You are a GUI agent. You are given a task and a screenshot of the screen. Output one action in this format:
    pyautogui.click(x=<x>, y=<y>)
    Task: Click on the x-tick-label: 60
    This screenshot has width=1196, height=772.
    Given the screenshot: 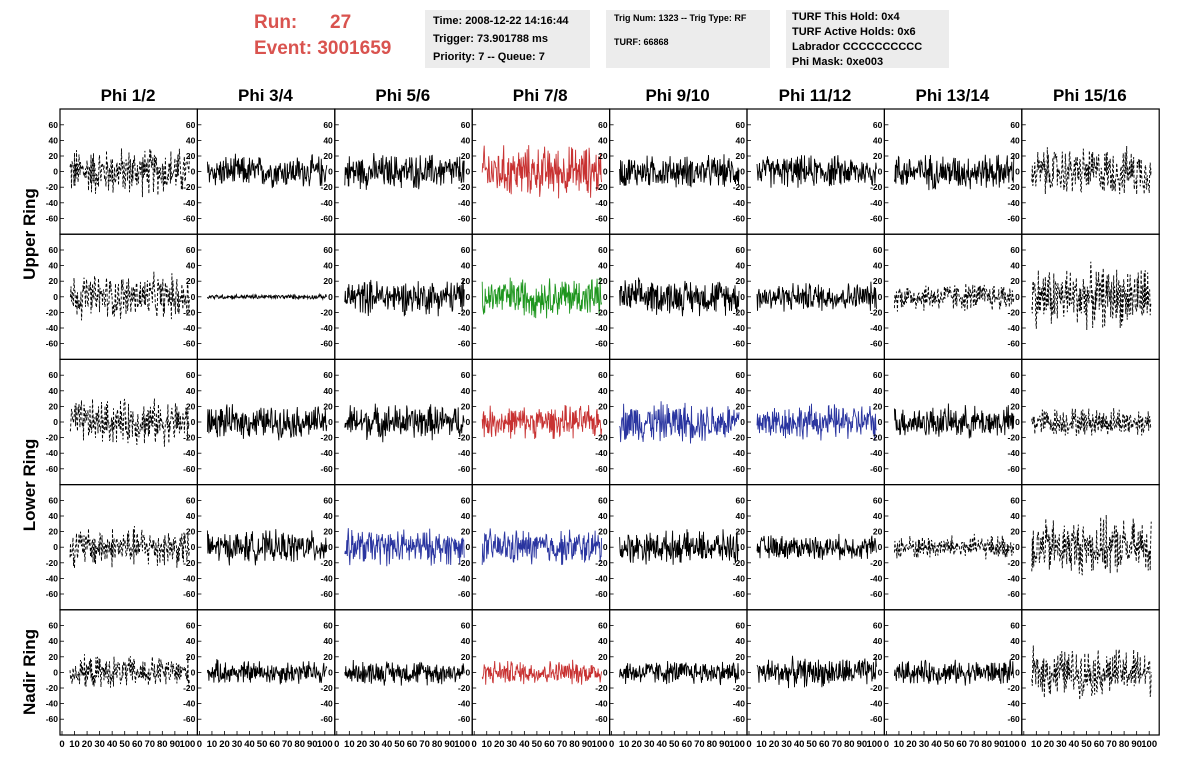 What is the action you would take?
    pyautogui.click(x=687, y=744)
    